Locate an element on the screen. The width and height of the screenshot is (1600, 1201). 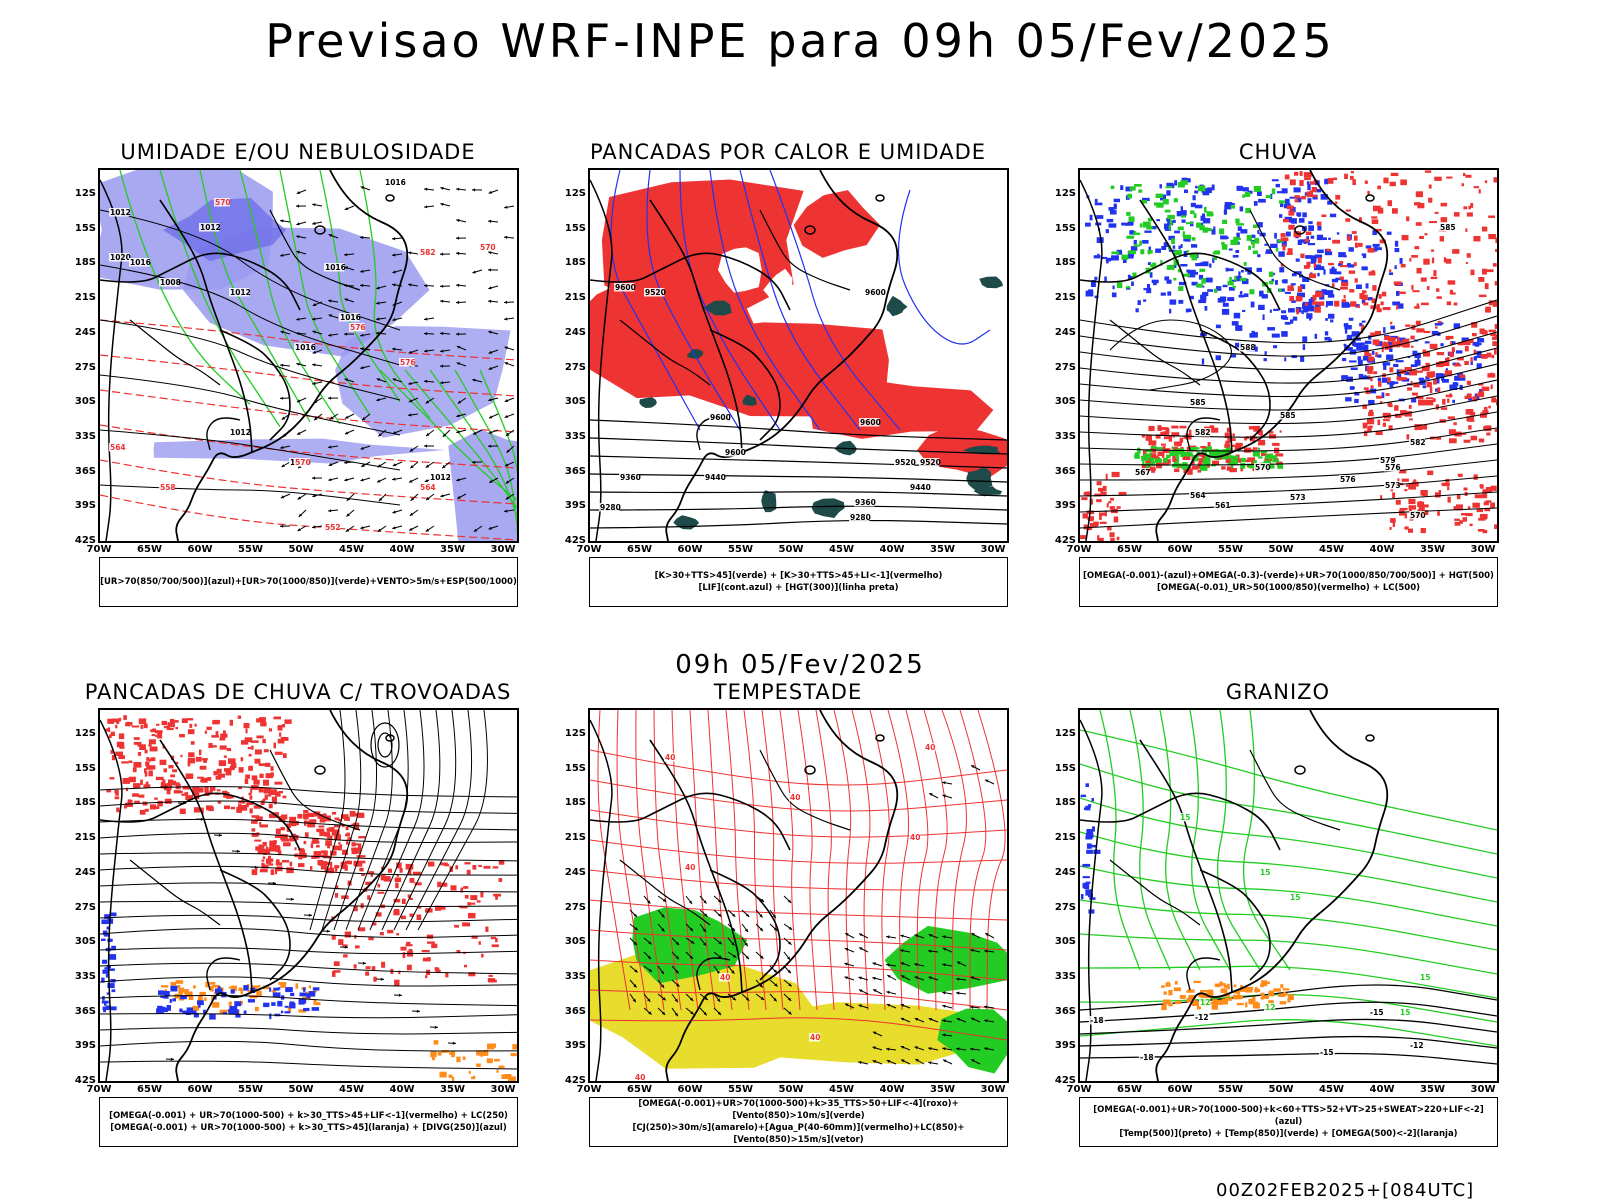
contour-label: 582 is located at coordinates (1418, 442).